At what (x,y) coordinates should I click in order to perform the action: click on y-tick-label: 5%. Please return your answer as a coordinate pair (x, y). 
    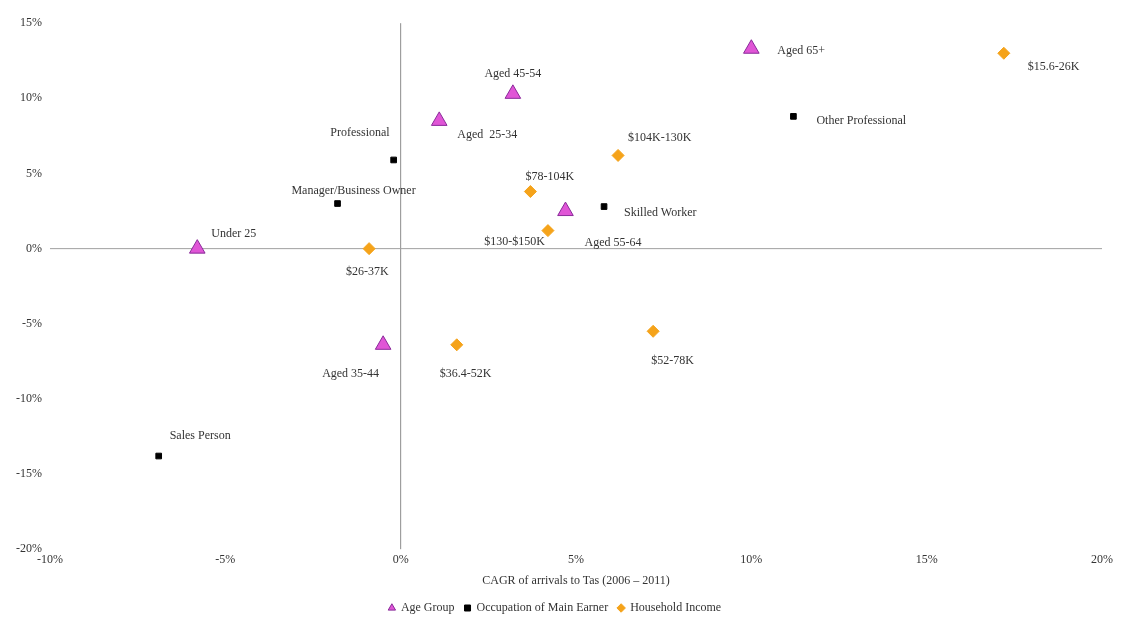
    Looking at the image, I should click on (33, 172).